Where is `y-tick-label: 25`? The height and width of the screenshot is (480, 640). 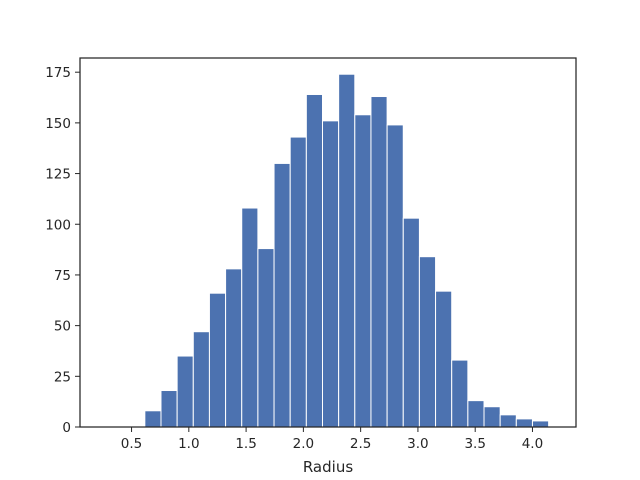 y-tick-label: 25 is located at coordinates (62, 377).